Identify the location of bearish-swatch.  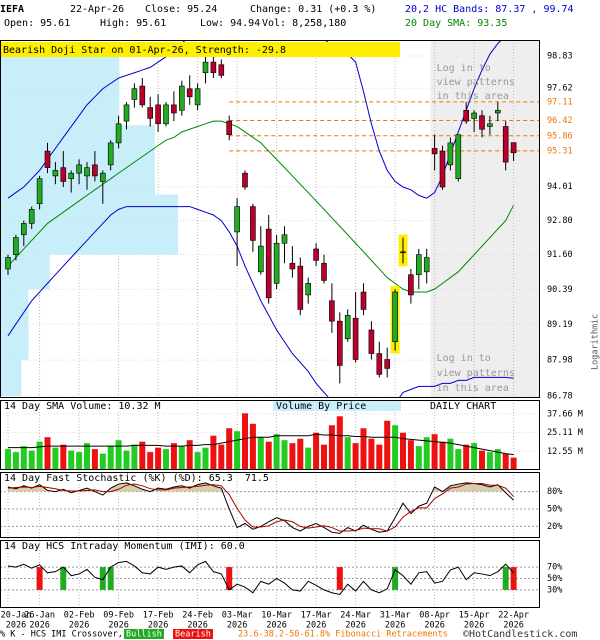
(193, 634).